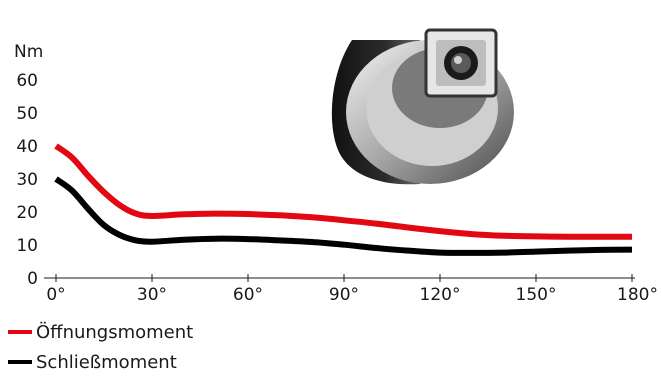 This screenshot has width=661, height=378. What do you see at coordinates (28, 52) in the screenshot?
I see `y-axis-unit-label: Nm` at bounding box center [28, 52].